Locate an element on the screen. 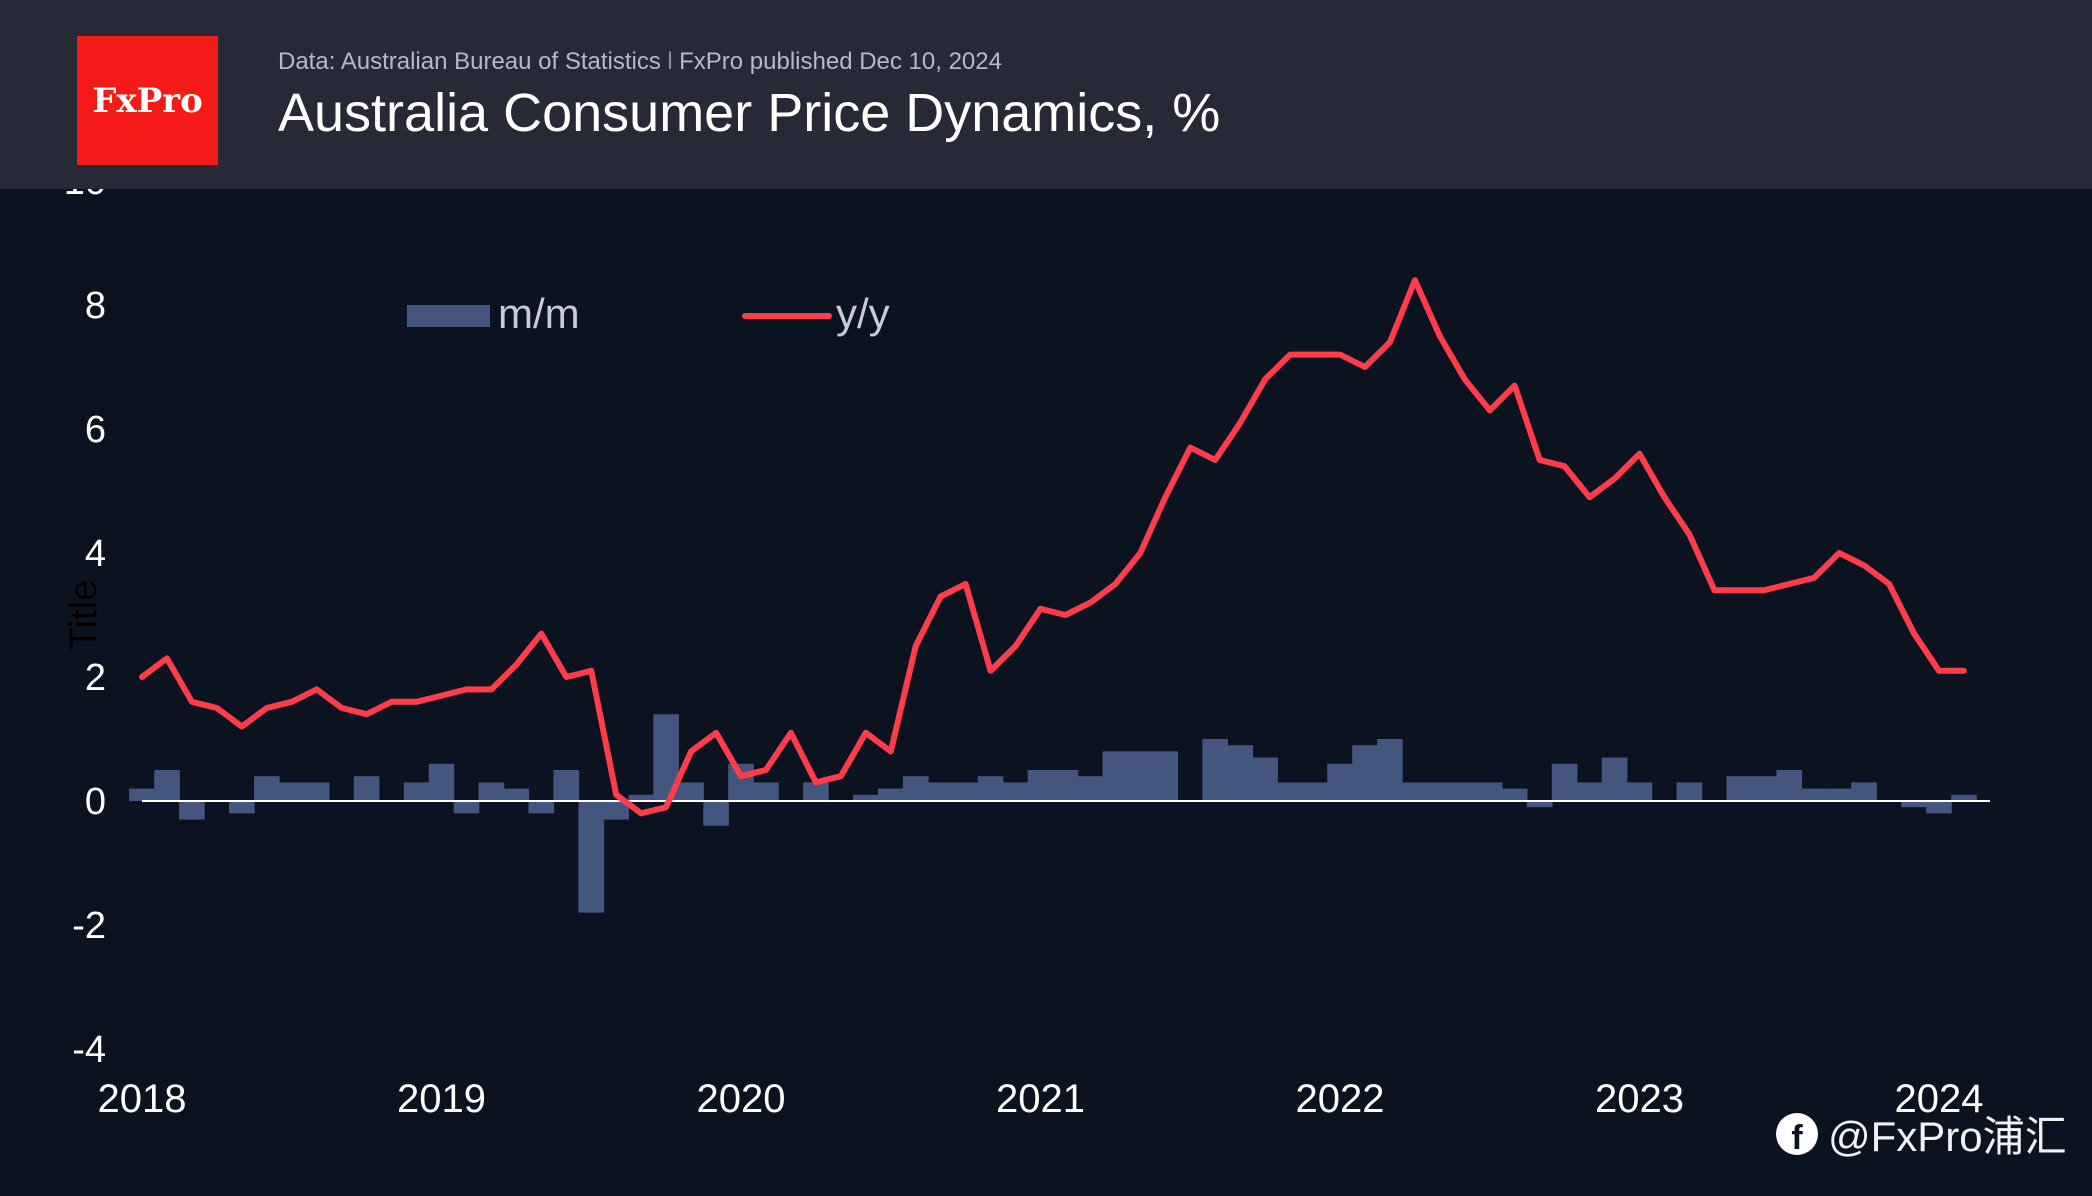  y-tick-label: 4 is located at coordinates (95, 554).